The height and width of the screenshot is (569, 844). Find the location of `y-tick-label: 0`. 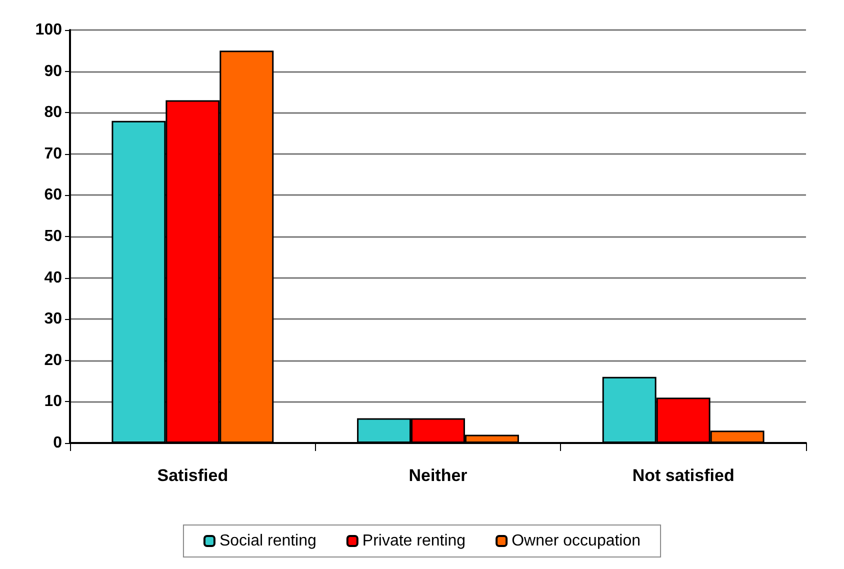

y-tick-label: 0 is located at coordinates (57, 443).